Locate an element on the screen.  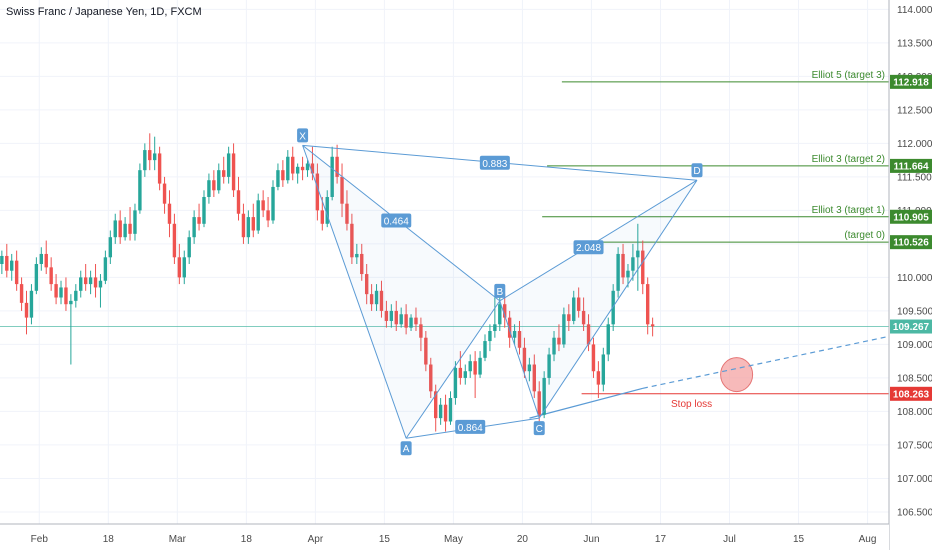
current-price-tag-bg is located at coordinates (911, 326).